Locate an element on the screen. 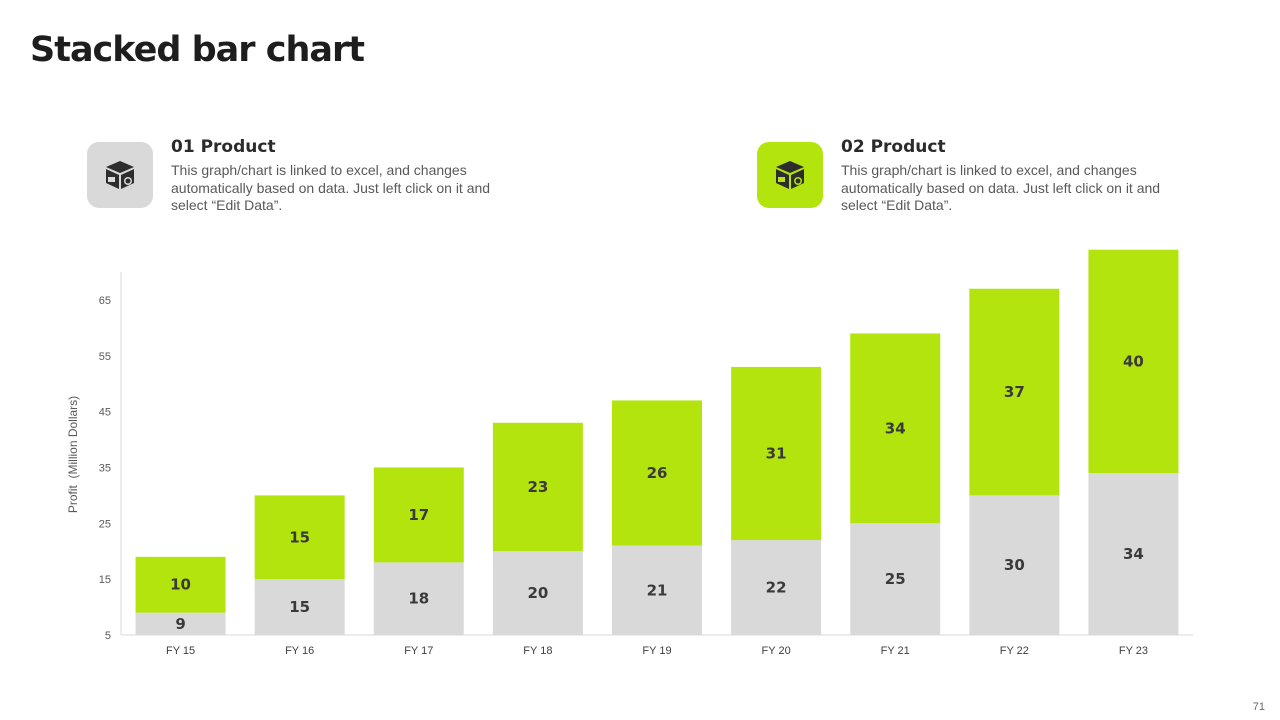 This screenshot has height=720, width=1280. y-tick-label: 15 is located at coordinates (105, 580).